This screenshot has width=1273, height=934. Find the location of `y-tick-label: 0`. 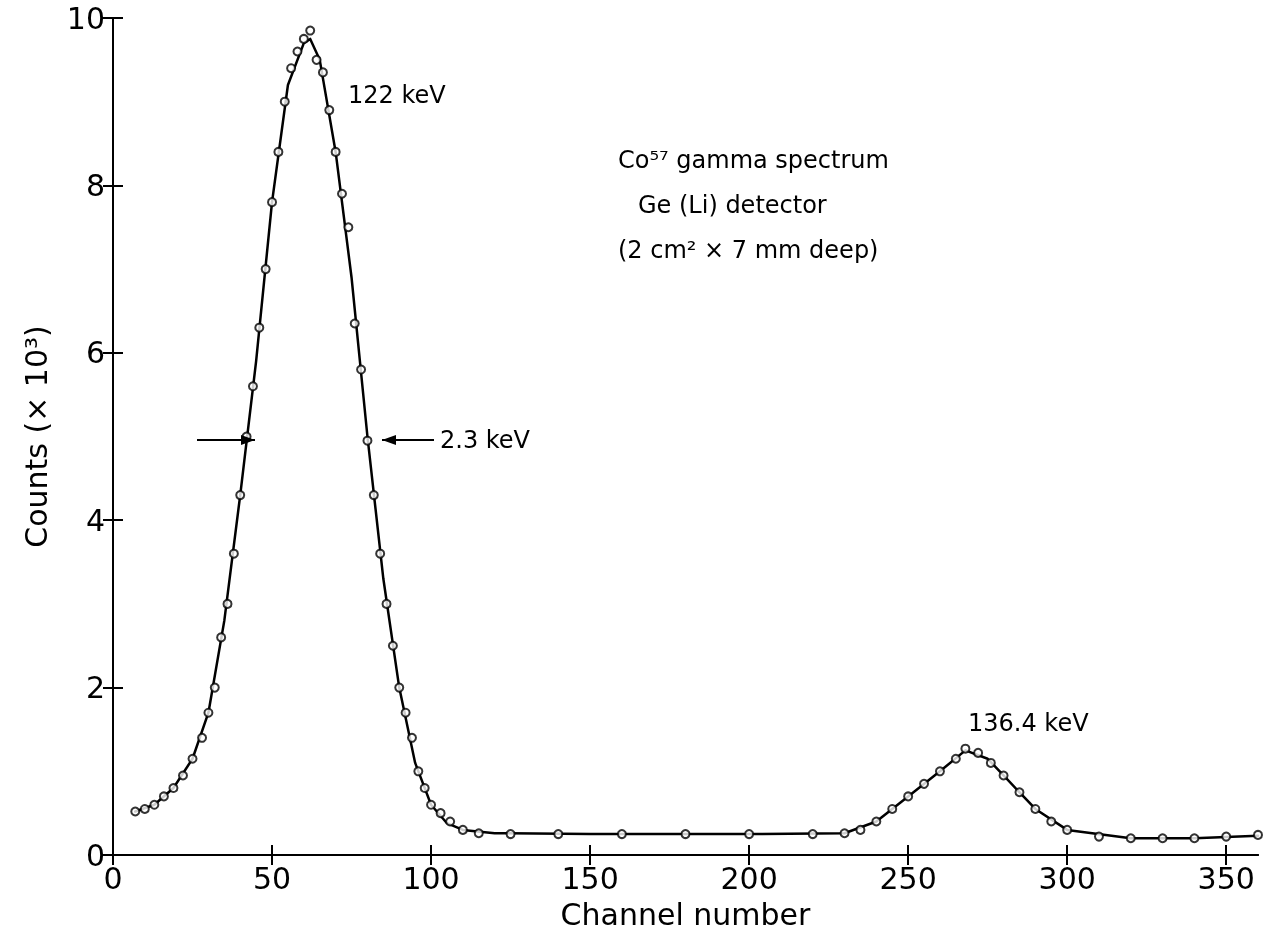

y-tick-label: 0 is located at coordinates (95, 855).